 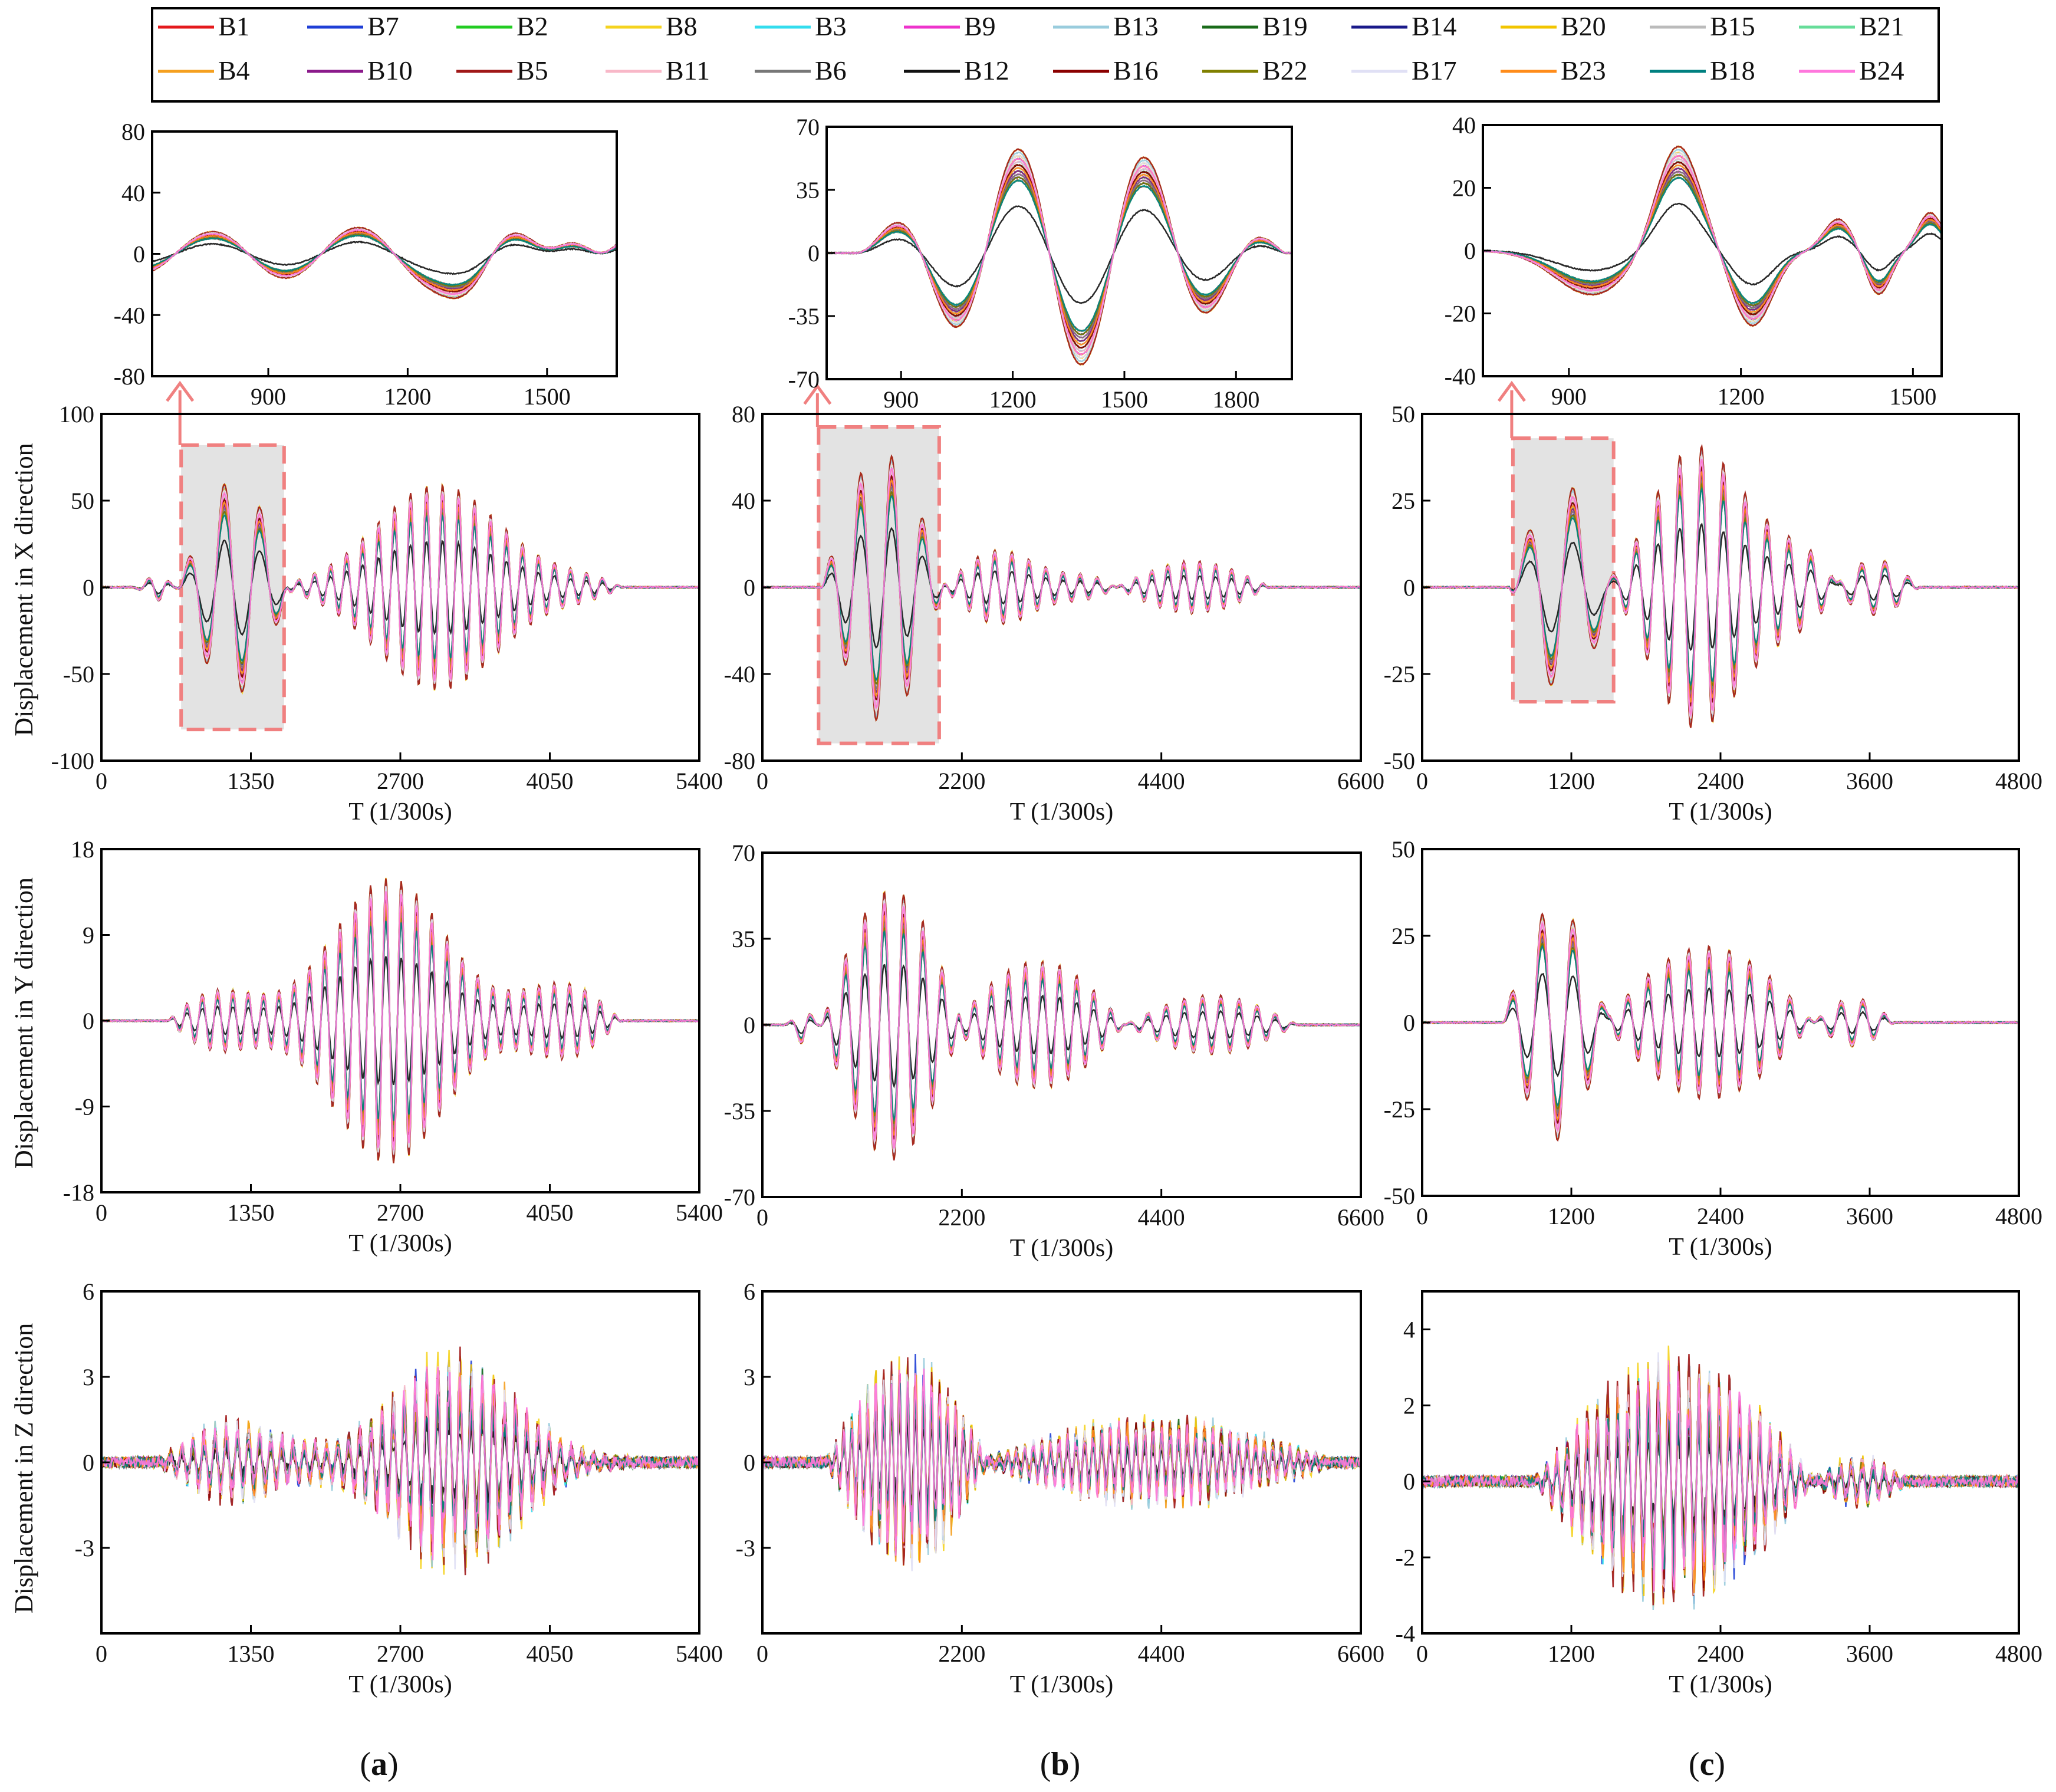 What do you see at coordinates (746, 1548) in the screenshot?
I see `y-tick-label: -3` at bounding box center [746, 1548].